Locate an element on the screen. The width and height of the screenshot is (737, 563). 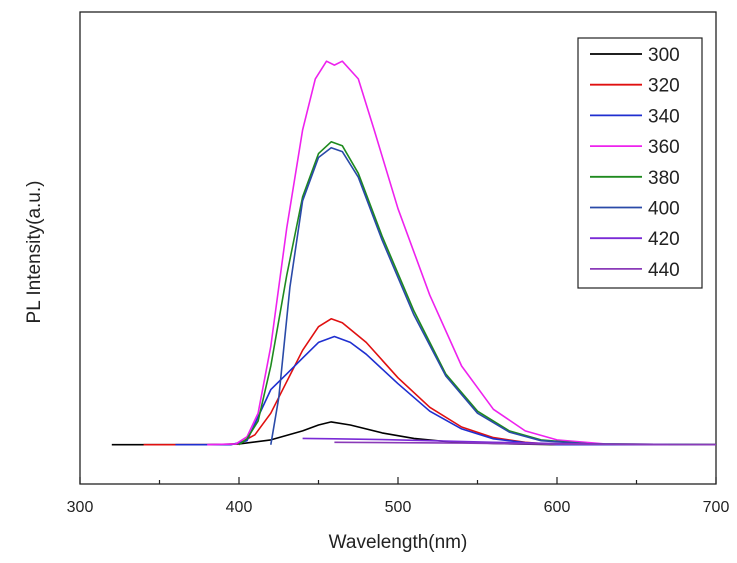
legend-label-380: 380 is located at coordinates (664, 178).